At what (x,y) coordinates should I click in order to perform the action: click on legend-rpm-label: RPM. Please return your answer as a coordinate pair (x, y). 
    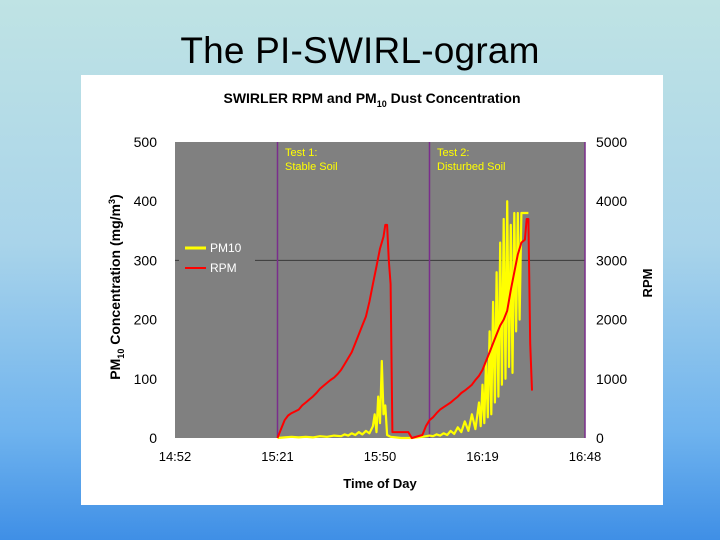
    Looking at the image, I should click on (223, 268).